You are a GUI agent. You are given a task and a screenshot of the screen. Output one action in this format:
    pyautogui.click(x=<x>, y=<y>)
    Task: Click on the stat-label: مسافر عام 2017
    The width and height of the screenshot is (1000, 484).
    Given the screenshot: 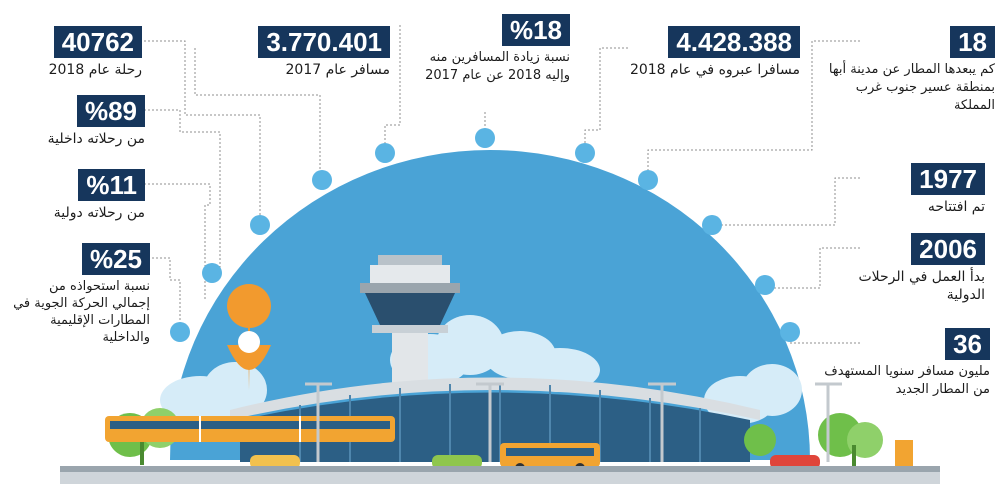 What is the action you would take?
    pyautogui.click(x=338, y=70)
    